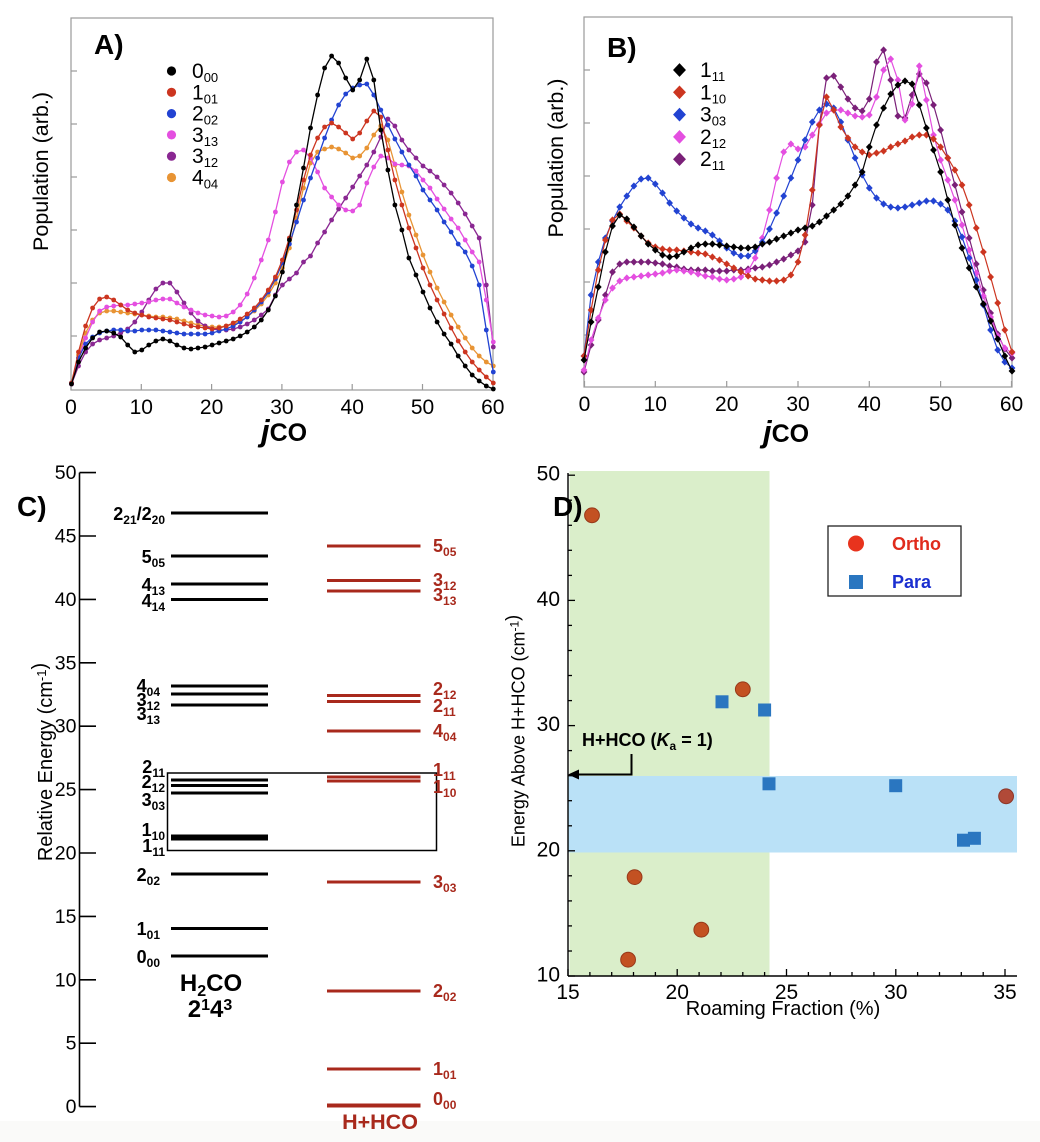  I want to click on svg-text: C), so click(32, 506).